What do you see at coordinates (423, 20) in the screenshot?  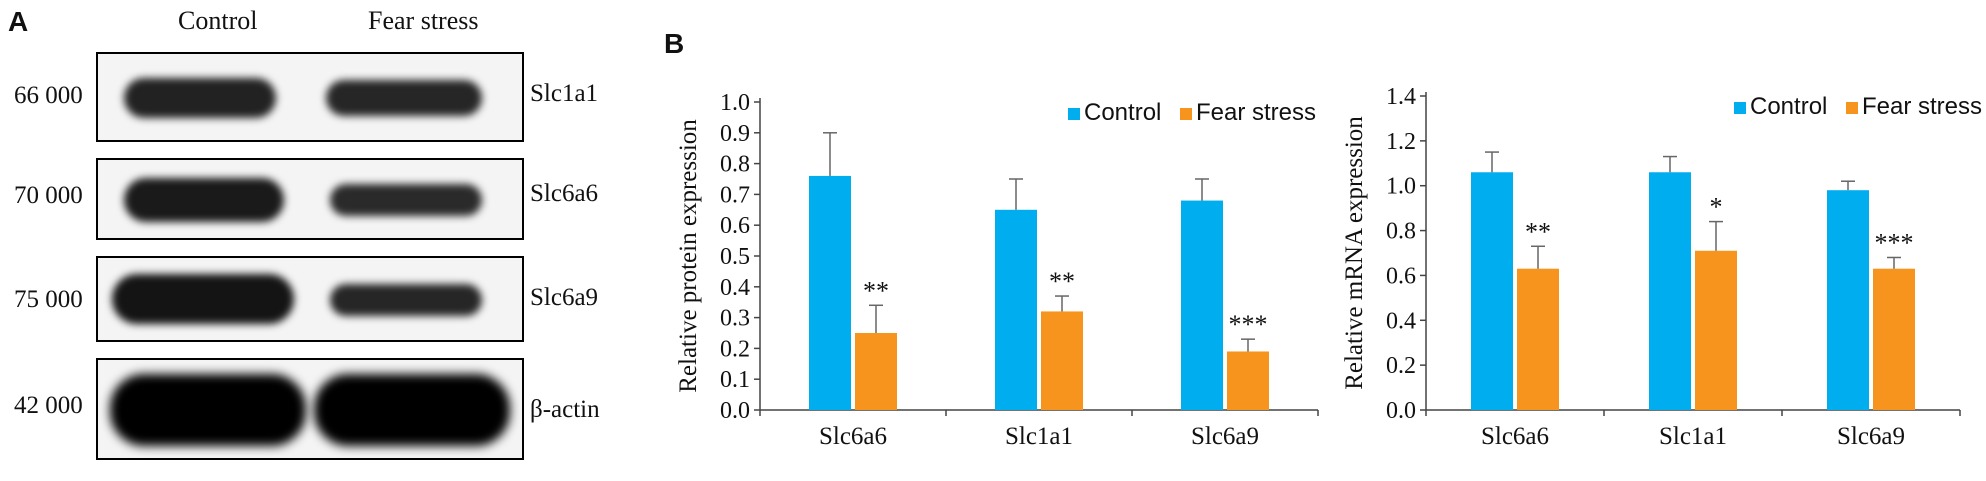 I see `blot-header-fear-stress: Fear stress` at bounding box center [423, 20].